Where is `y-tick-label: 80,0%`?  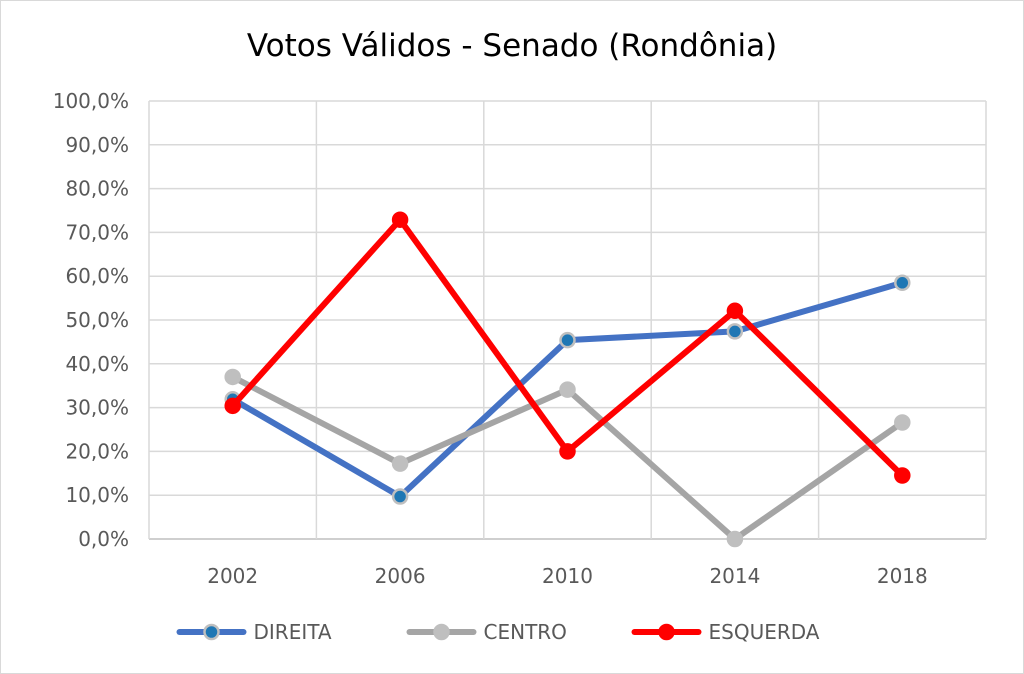 y-tick-label: 80,0% is located at coordinates (97, 189).